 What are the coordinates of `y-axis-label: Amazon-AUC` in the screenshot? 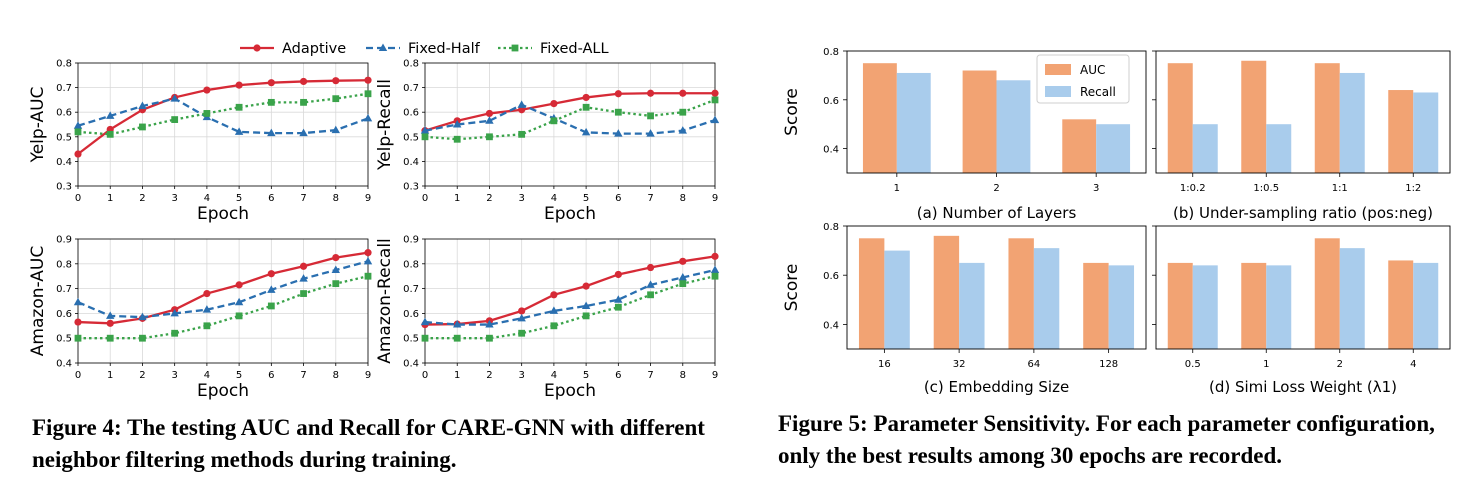 It's located at (38, 301).